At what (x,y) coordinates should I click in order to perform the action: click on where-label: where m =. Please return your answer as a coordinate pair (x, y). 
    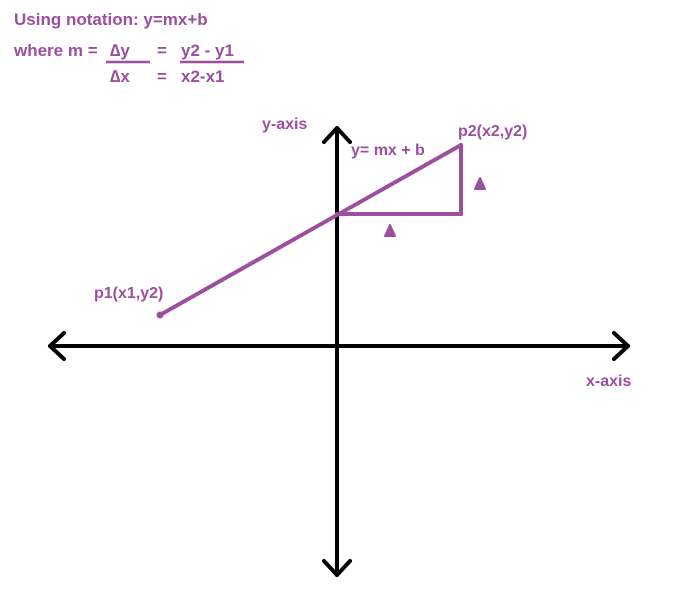
    Looking at the image, I should click on (55, 50).